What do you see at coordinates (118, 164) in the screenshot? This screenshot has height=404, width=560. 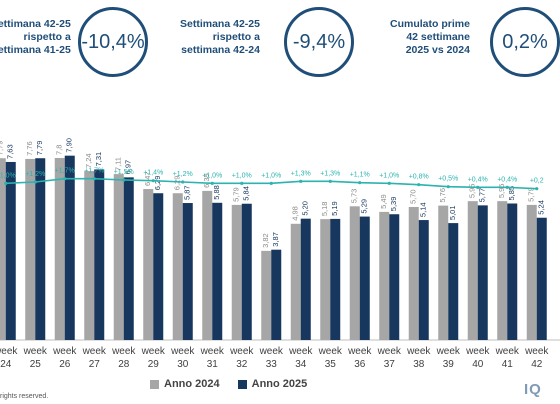 I see `bar-label-anno-2024-28: 7,11` at bounding box center [118, 164].